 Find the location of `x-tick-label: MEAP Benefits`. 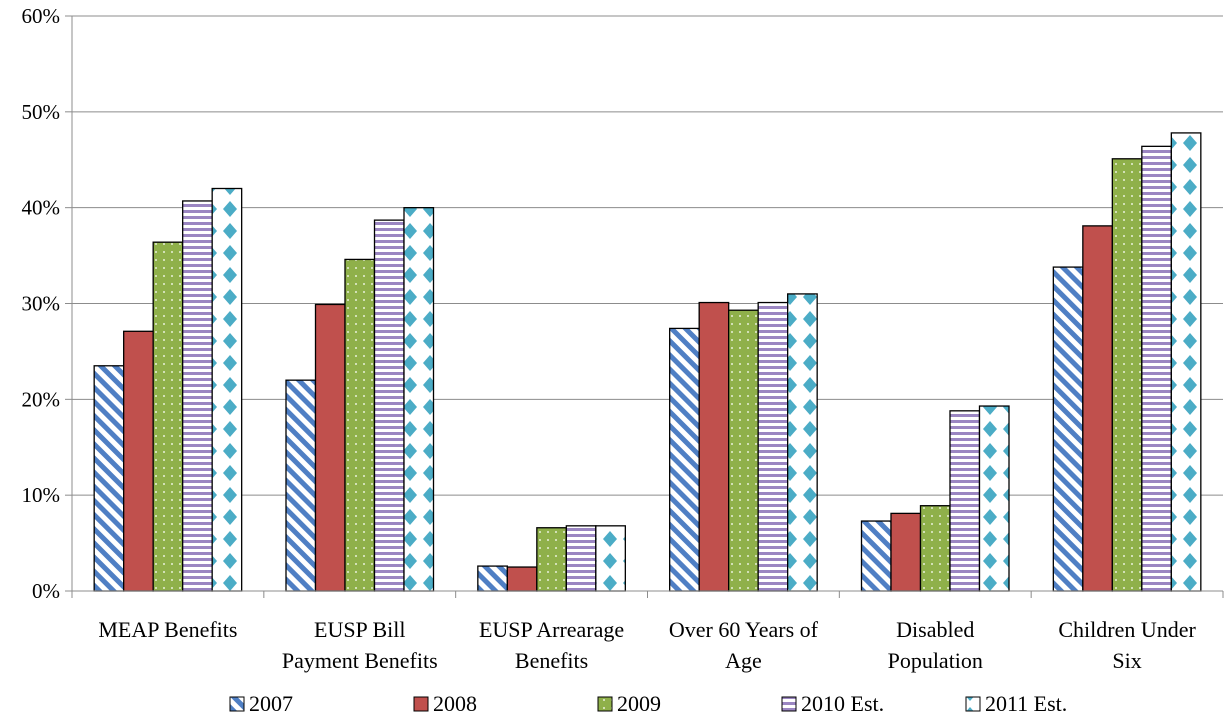

x-tick-label: MEAP Benefits is located at coordinates (167, 629).